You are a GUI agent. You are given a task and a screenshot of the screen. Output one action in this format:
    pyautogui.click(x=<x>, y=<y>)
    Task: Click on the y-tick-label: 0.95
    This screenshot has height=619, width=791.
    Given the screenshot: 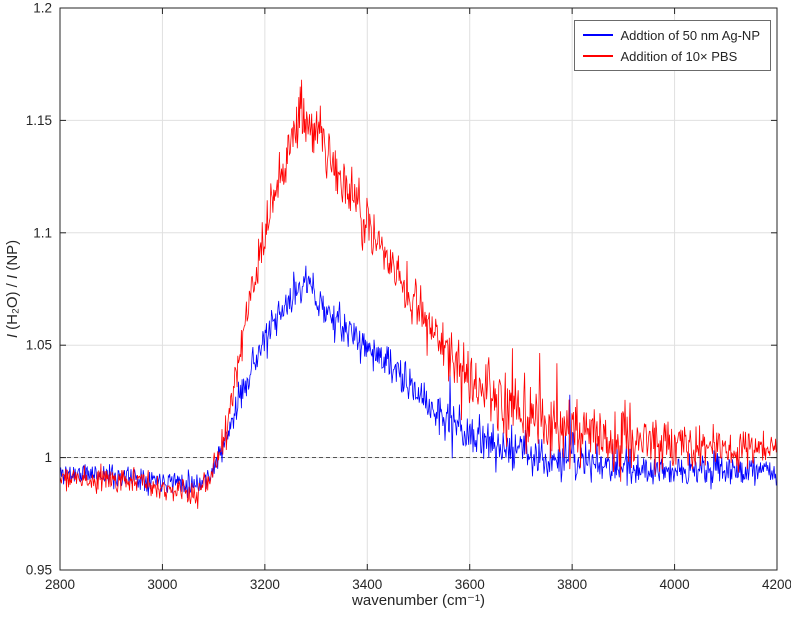 What is the action you would take?
    pyautogui.click(x=39, y=570)
    